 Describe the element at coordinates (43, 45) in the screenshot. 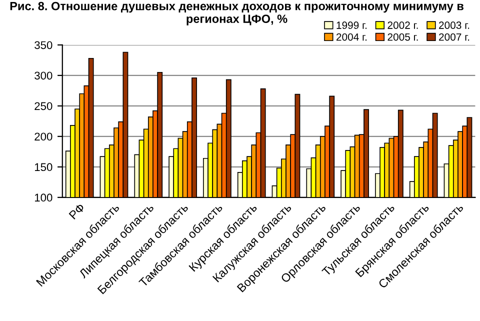

I see `y-tick-label: 350` at that location.